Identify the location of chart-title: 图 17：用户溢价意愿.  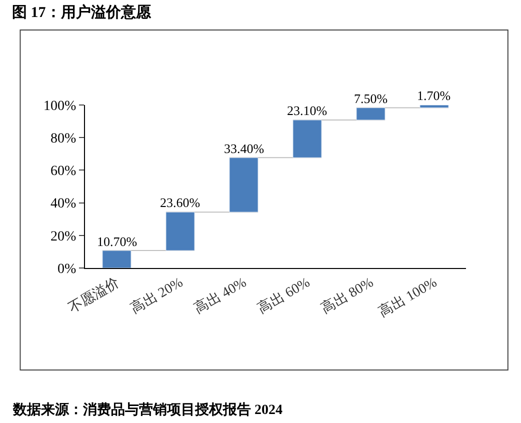
(82, 12).